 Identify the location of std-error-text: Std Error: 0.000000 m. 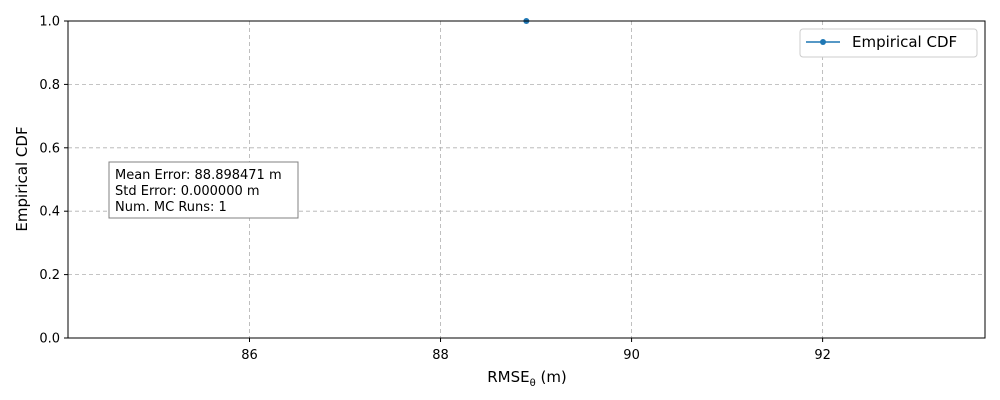
(187, 191).